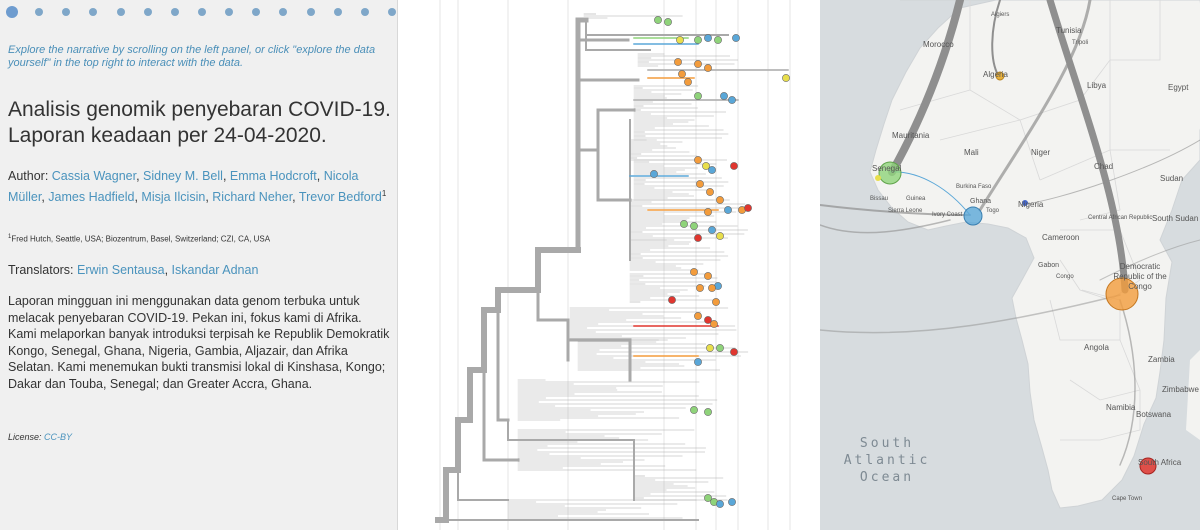 Image resolution: width=1200 pixels, height=530 pixels. Describe the element at coordinates (94, 176) in the screenshot. I see `author-link-1: Cassia Wagner` at that location.